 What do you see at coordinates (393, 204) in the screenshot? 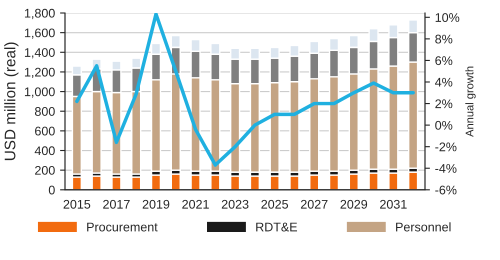
I see `x-tick-label: 2031` at bounding box center [393, 204].